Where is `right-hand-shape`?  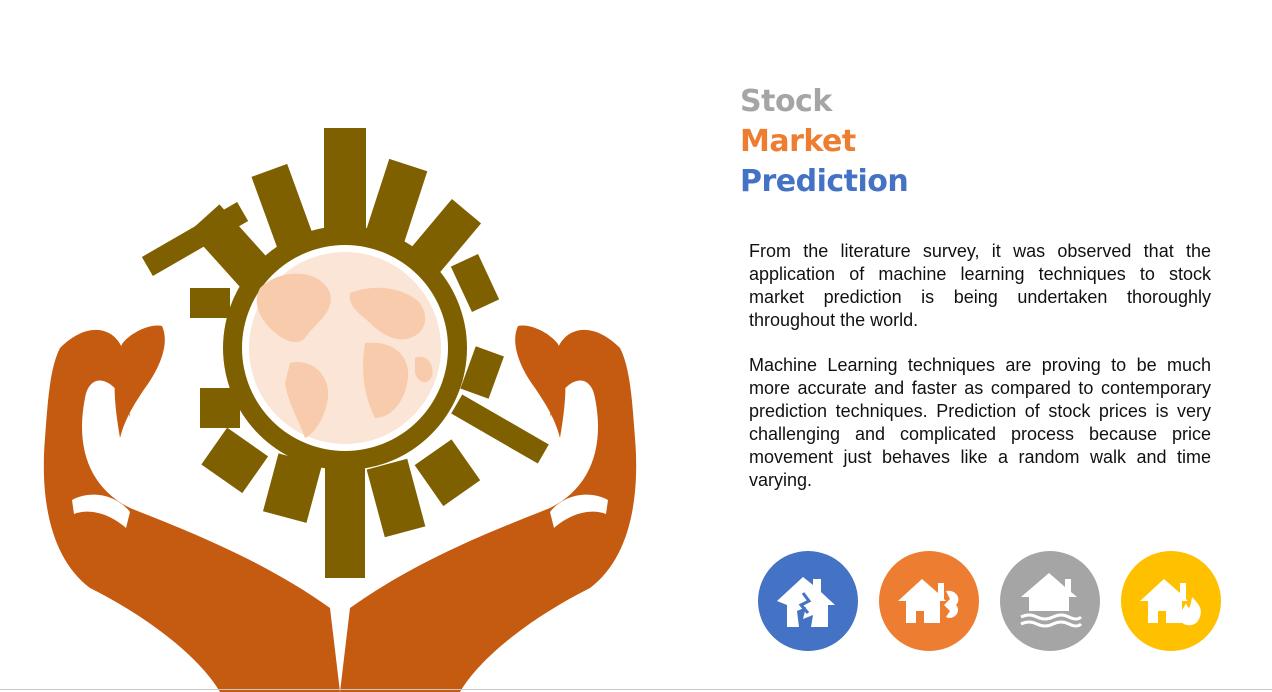
right-hand-shape is located at coordinates (488, 510).